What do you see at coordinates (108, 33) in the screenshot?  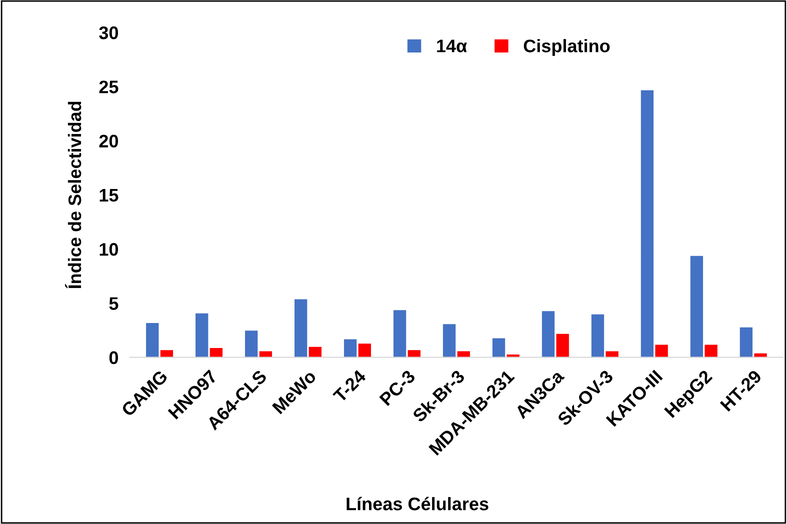 I see `y-tick-label: 30` at bounding box center [108, 33].